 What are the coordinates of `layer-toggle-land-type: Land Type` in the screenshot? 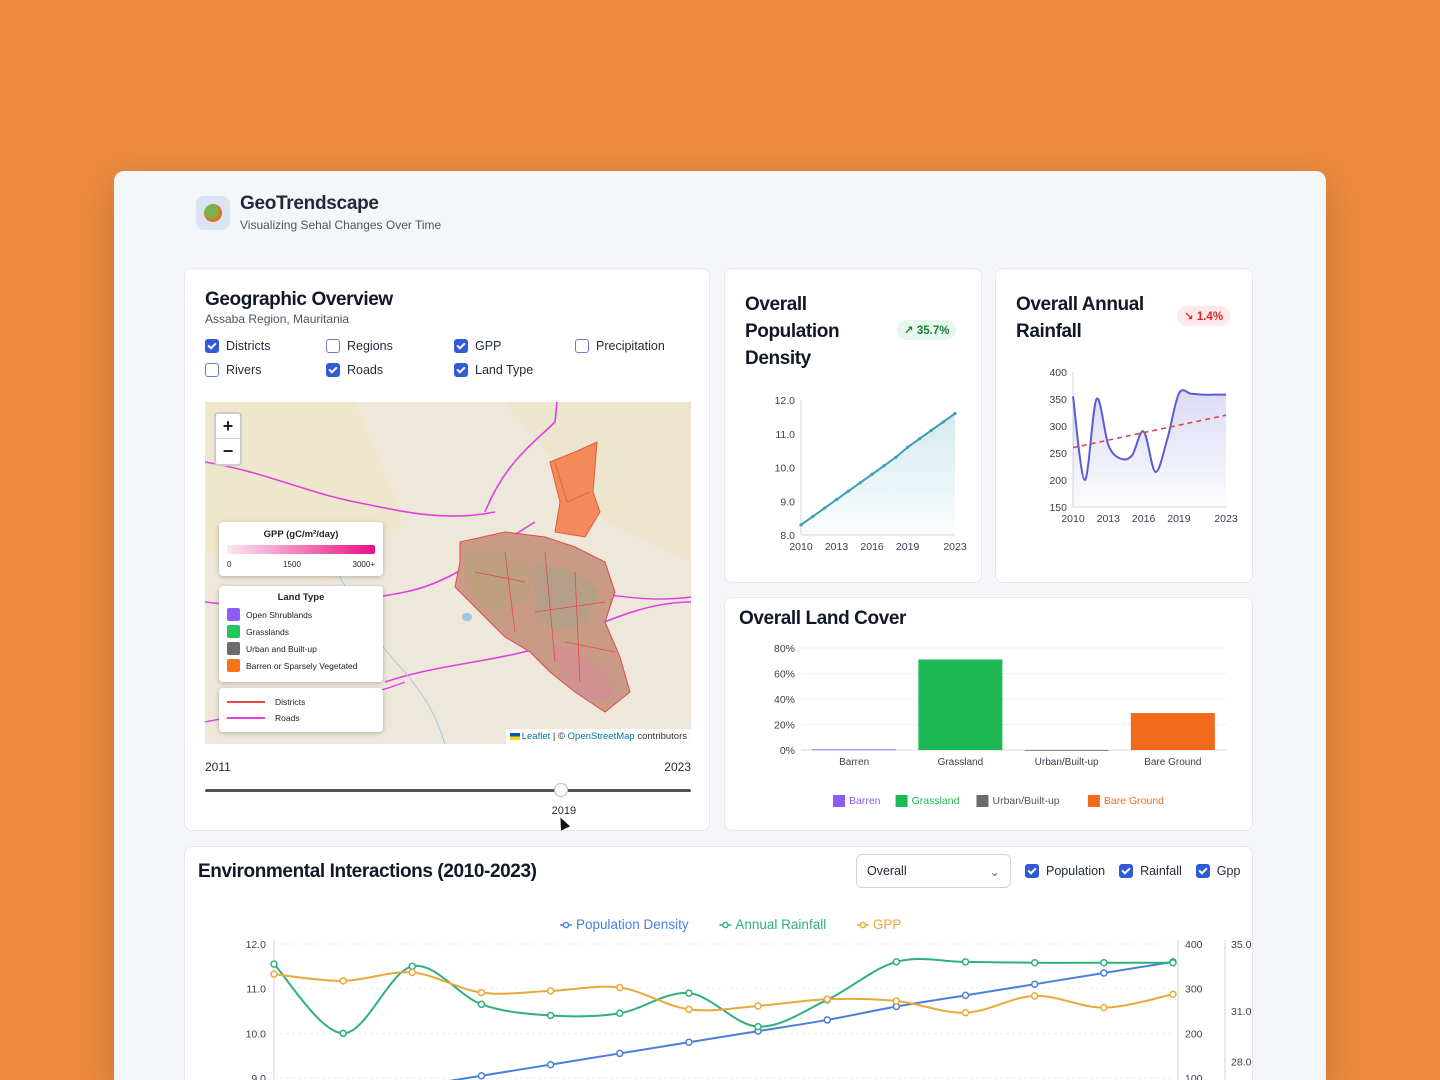 It's located at (514, 370).